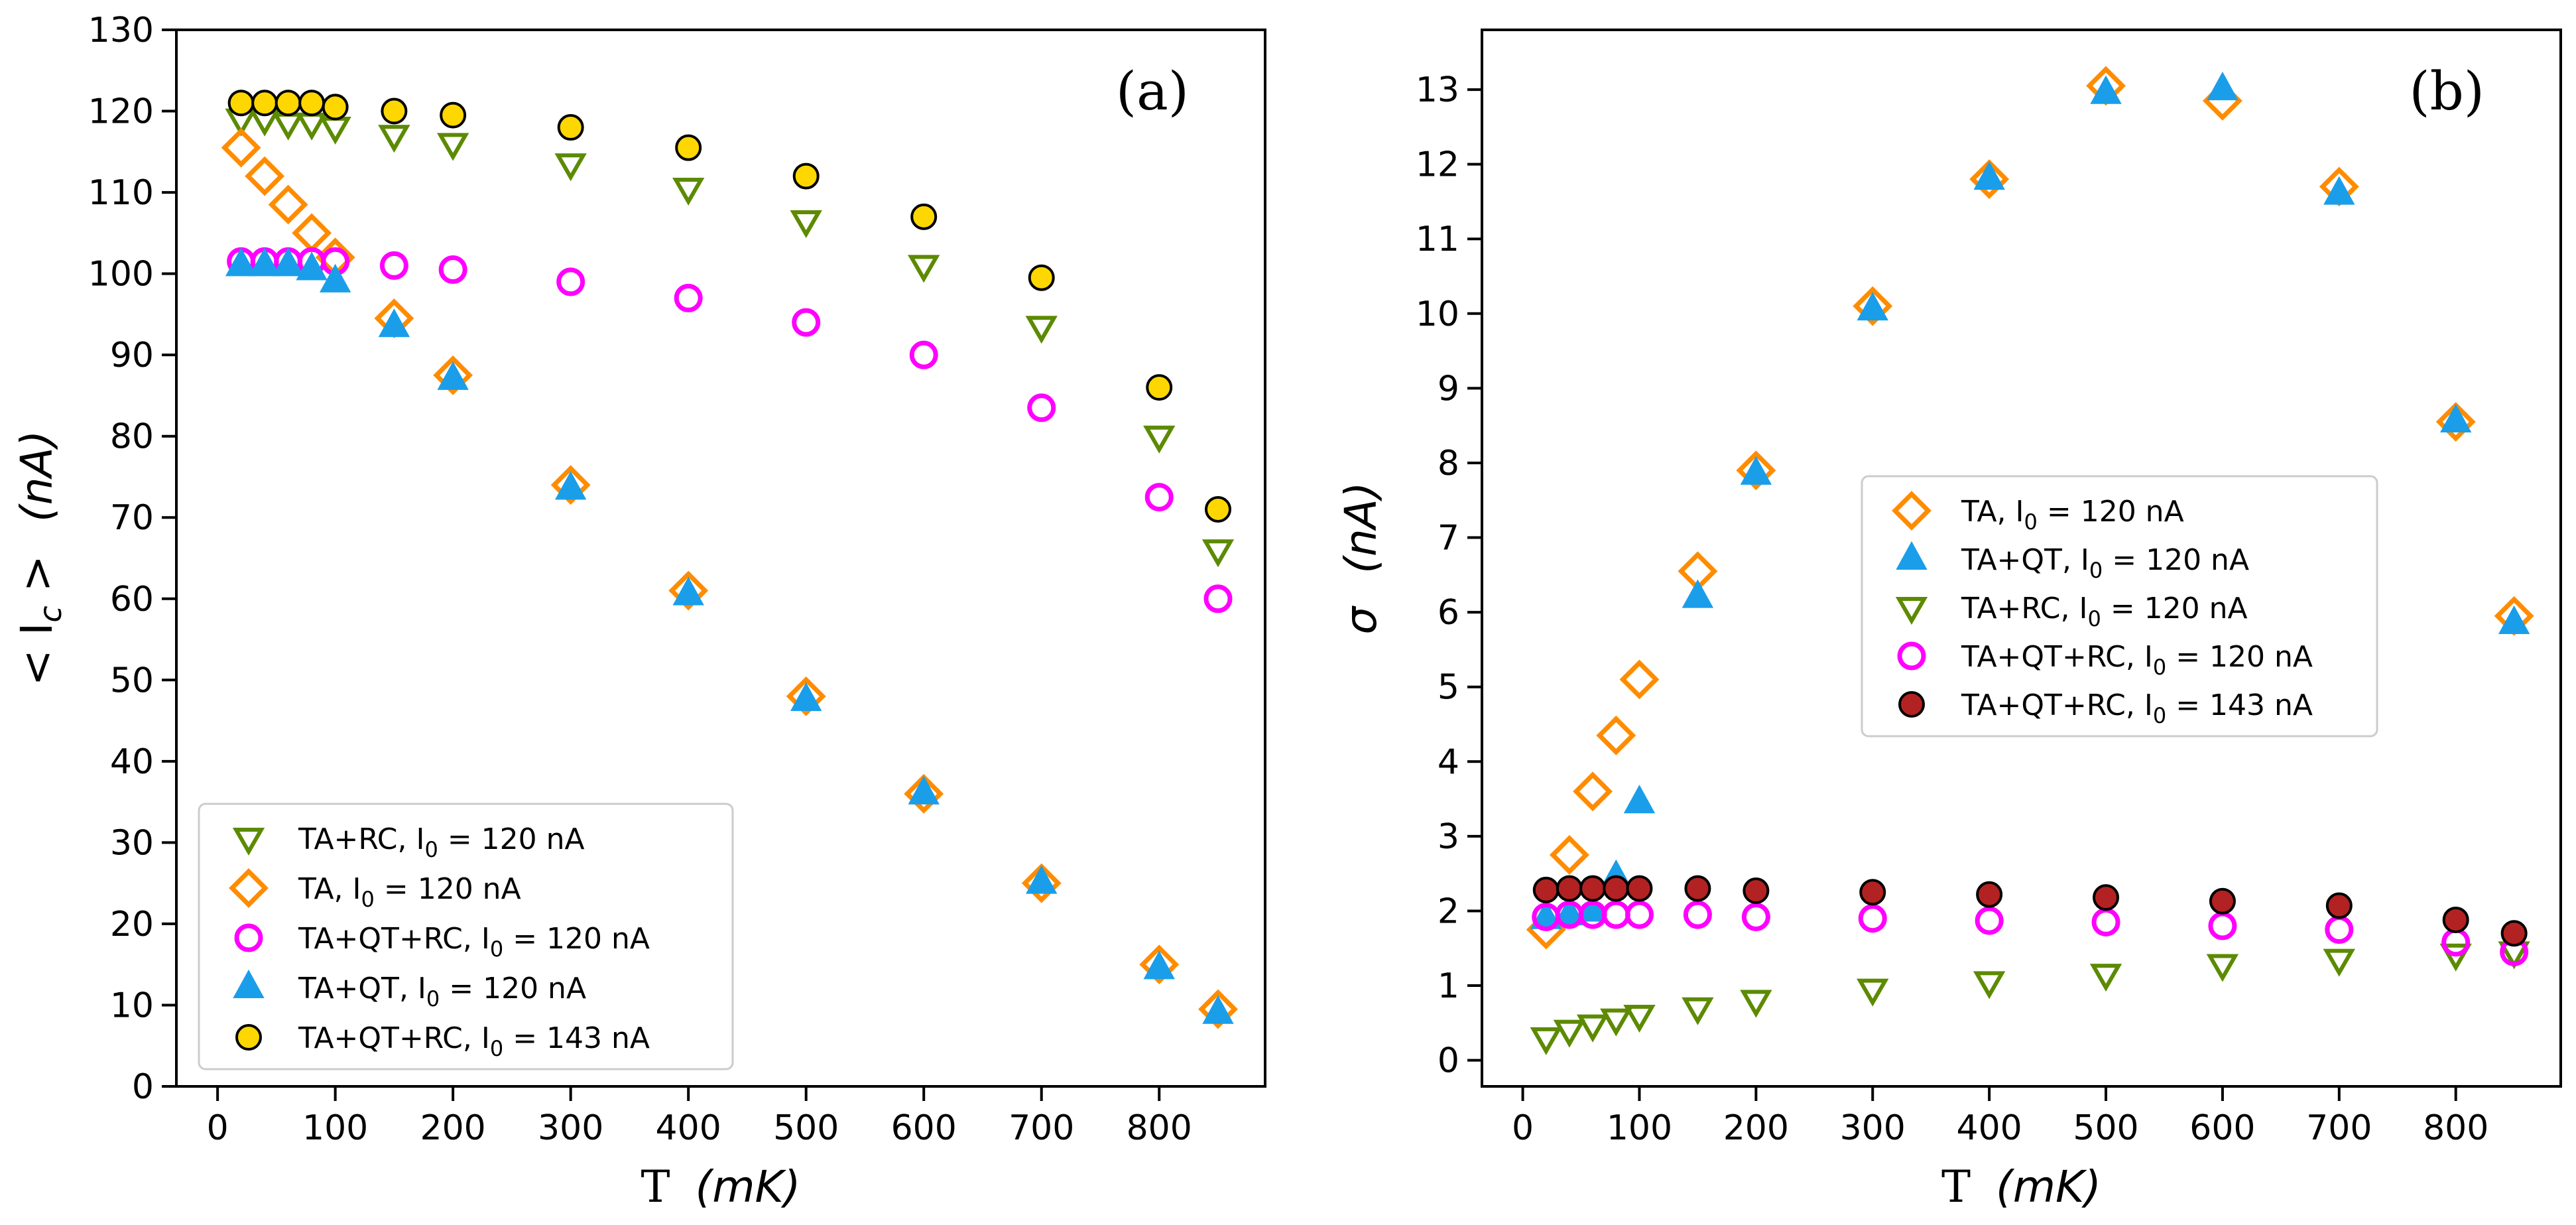 The height and width of the screenshot is (1225, 2576). I want to click on legend-label-suffix: = 143 nA, so click(2239, 705).